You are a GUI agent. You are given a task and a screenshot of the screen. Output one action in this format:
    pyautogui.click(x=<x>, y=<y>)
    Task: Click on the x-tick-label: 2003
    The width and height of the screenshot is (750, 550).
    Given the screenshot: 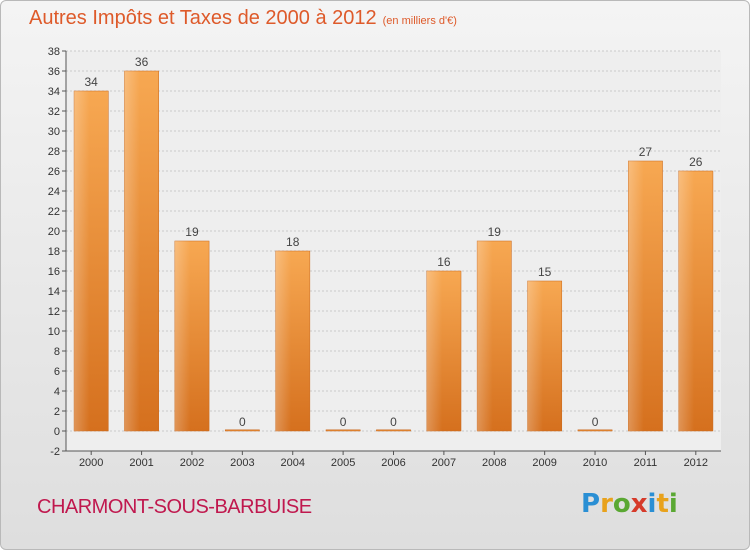 What is the action you would take?
    pyautogui.click(x=242, y=463)
    